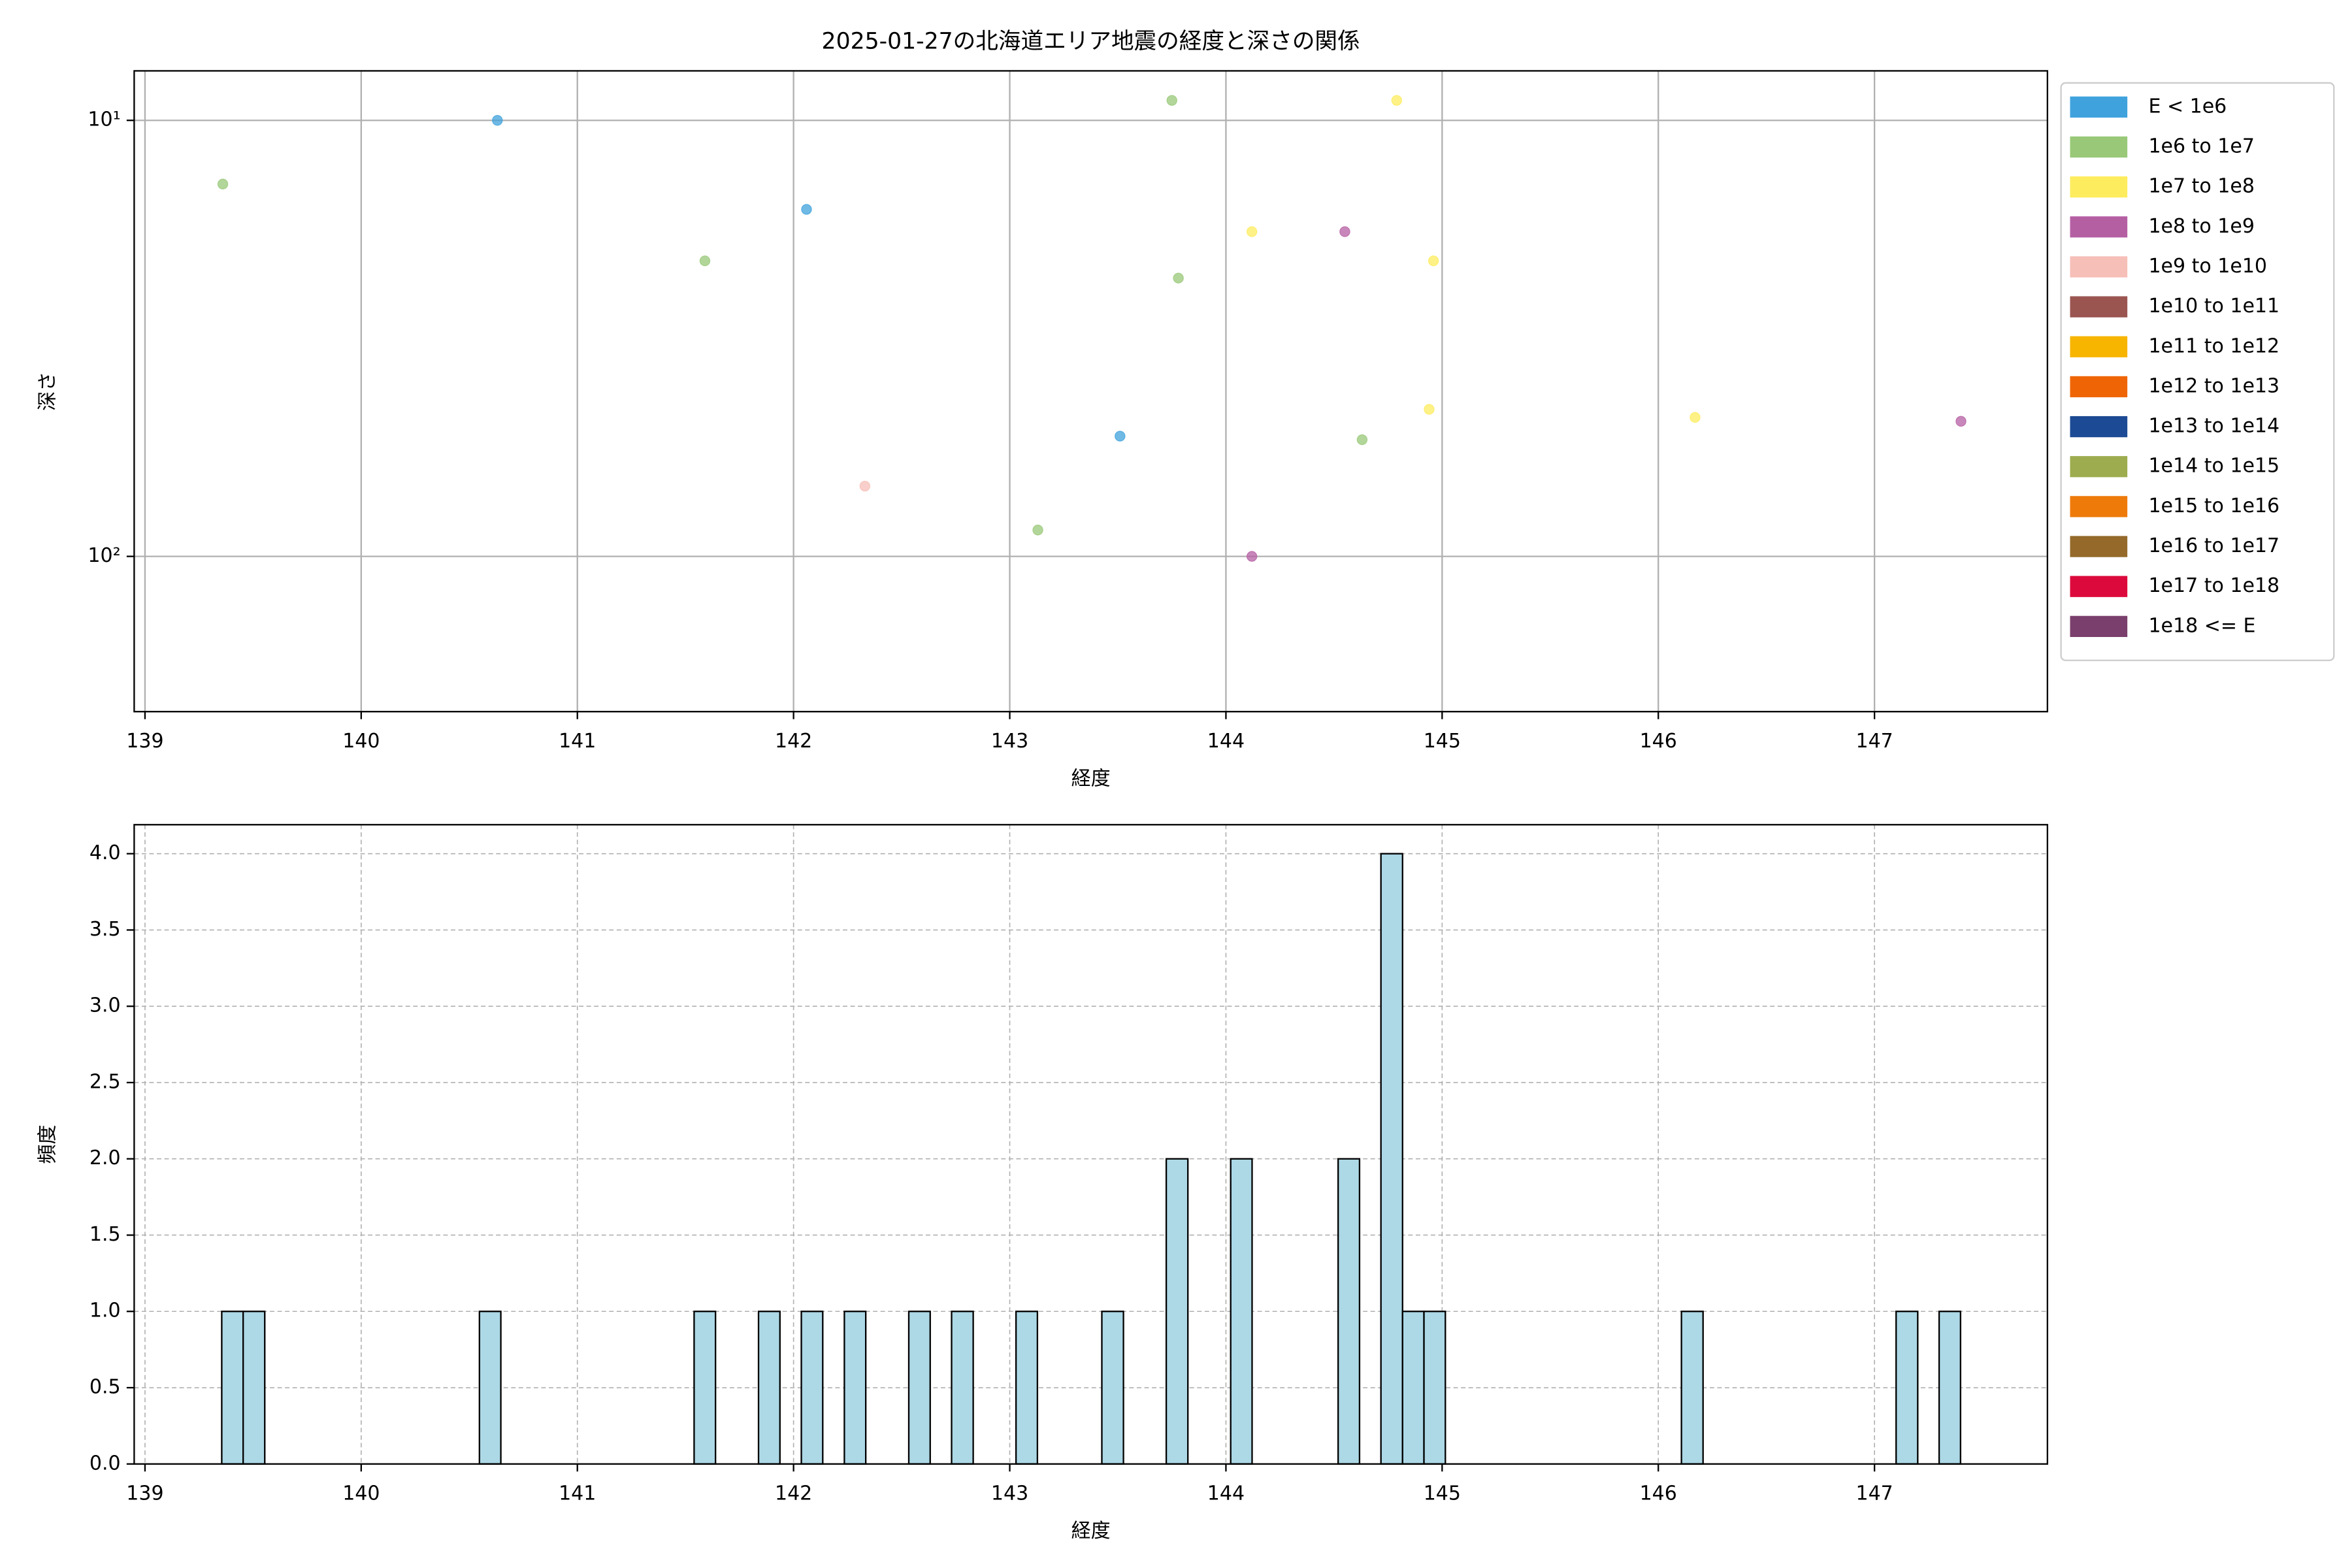  Describe the element at coordinates (105, 1158) in the screenshot. I see `y-tick-label: 2.0` at that location.